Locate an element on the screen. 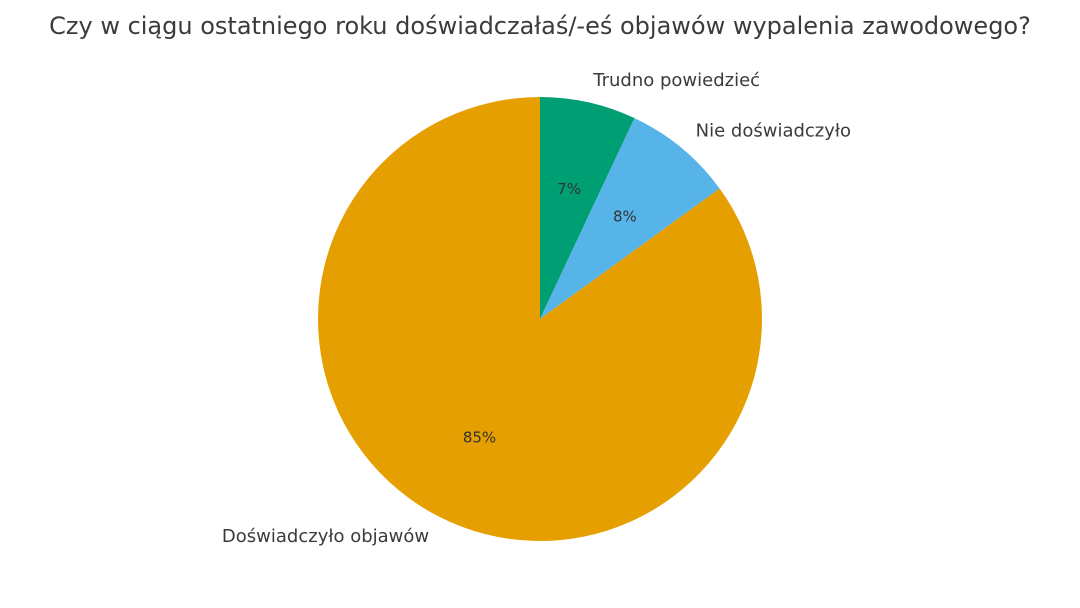 The height and width of the screenshot is (608, 1080). pie-category-label: Nie doświadczyło is located at coordinates (773, 130).